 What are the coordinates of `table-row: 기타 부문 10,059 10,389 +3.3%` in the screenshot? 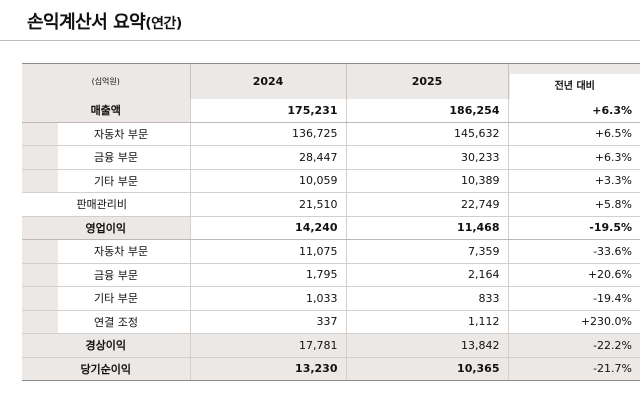 It's located at (331, 181).